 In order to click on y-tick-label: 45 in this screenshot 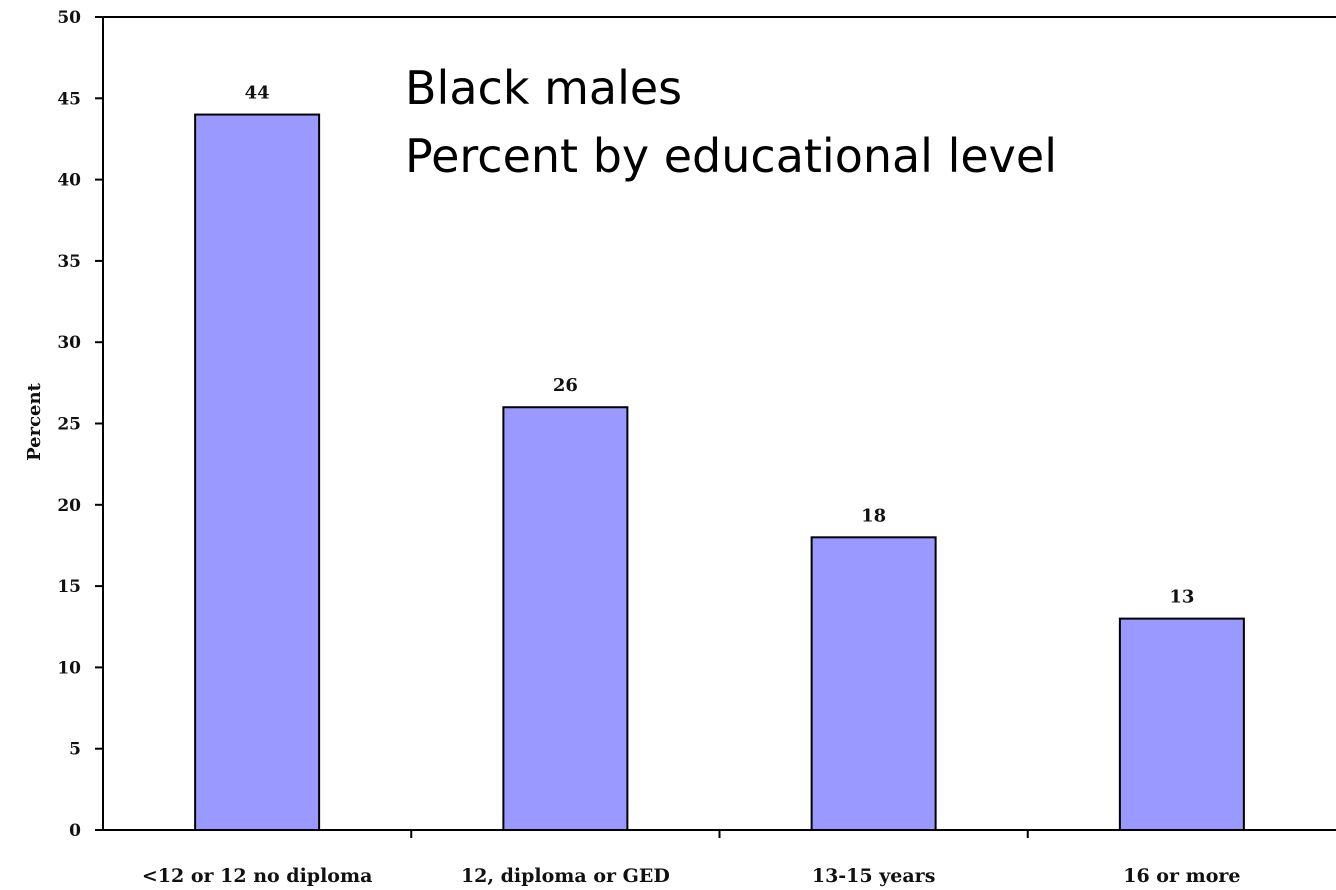, I will do `click(69, 99)`.